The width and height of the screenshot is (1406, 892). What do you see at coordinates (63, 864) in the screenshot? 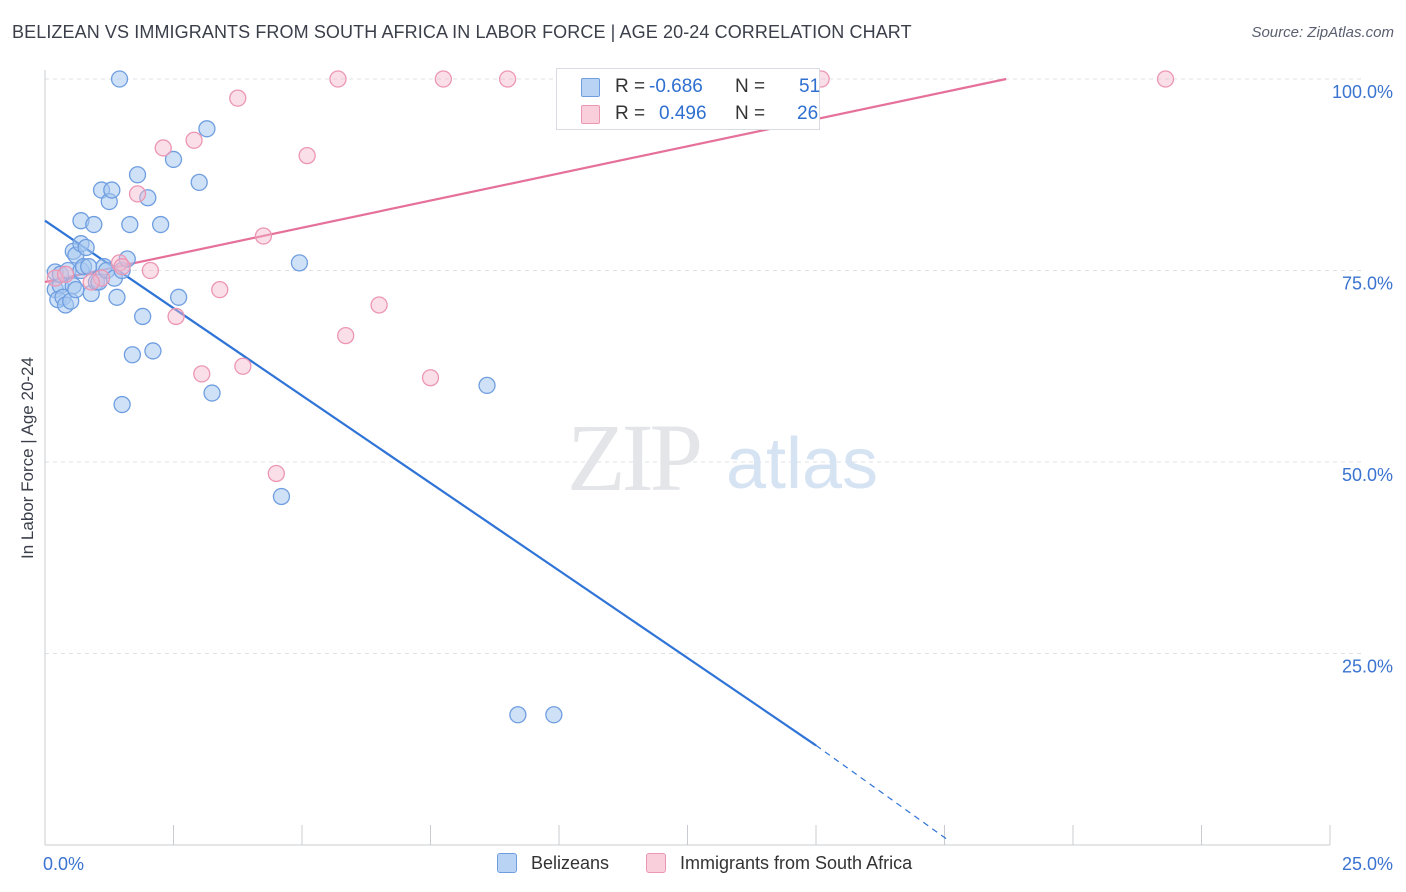
I see `x-tick-label: 0.0%` at bounding box center [63, 864].